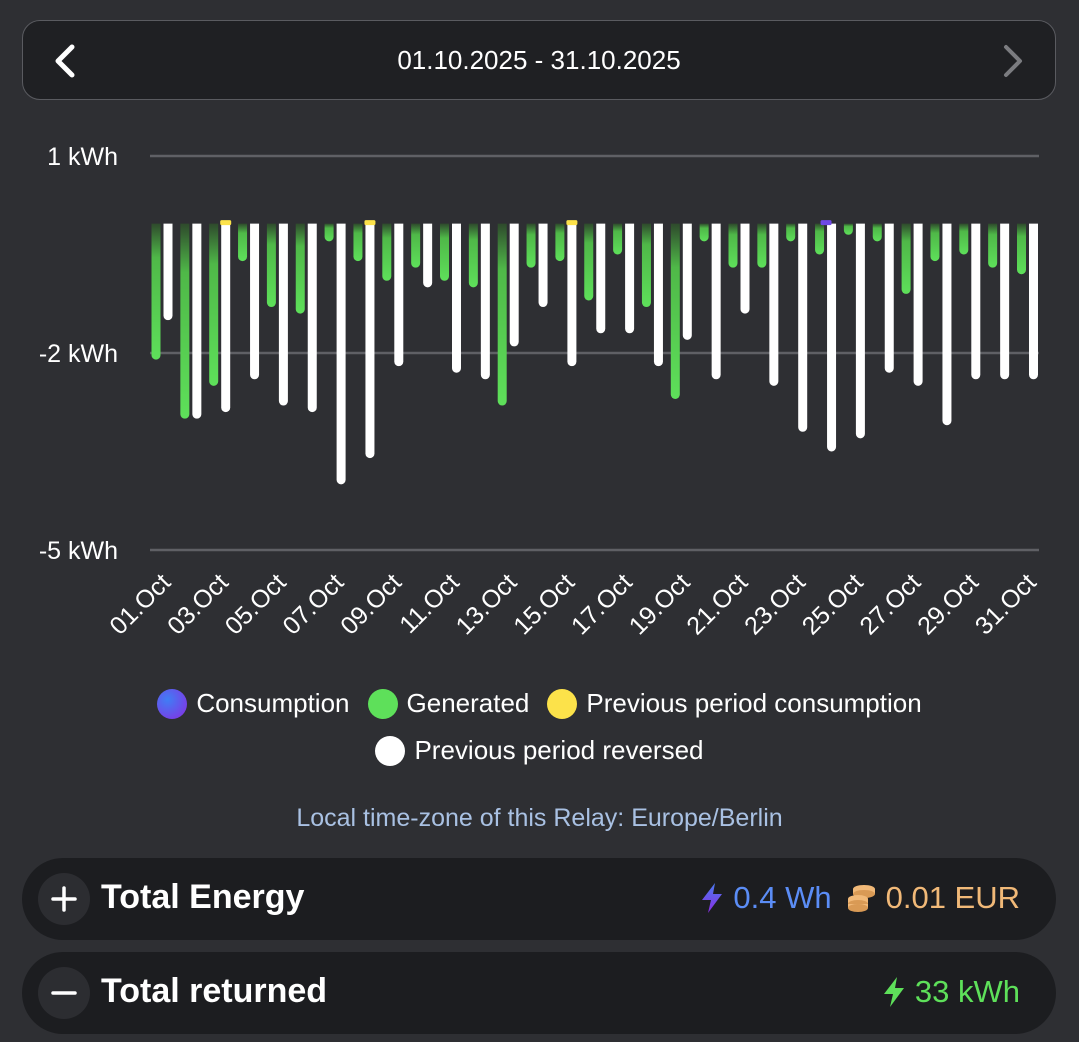 The height and width of the screenshot is (1042, 1079). I want to click on x-tick-label: 17.Oct, so click(602, 604).